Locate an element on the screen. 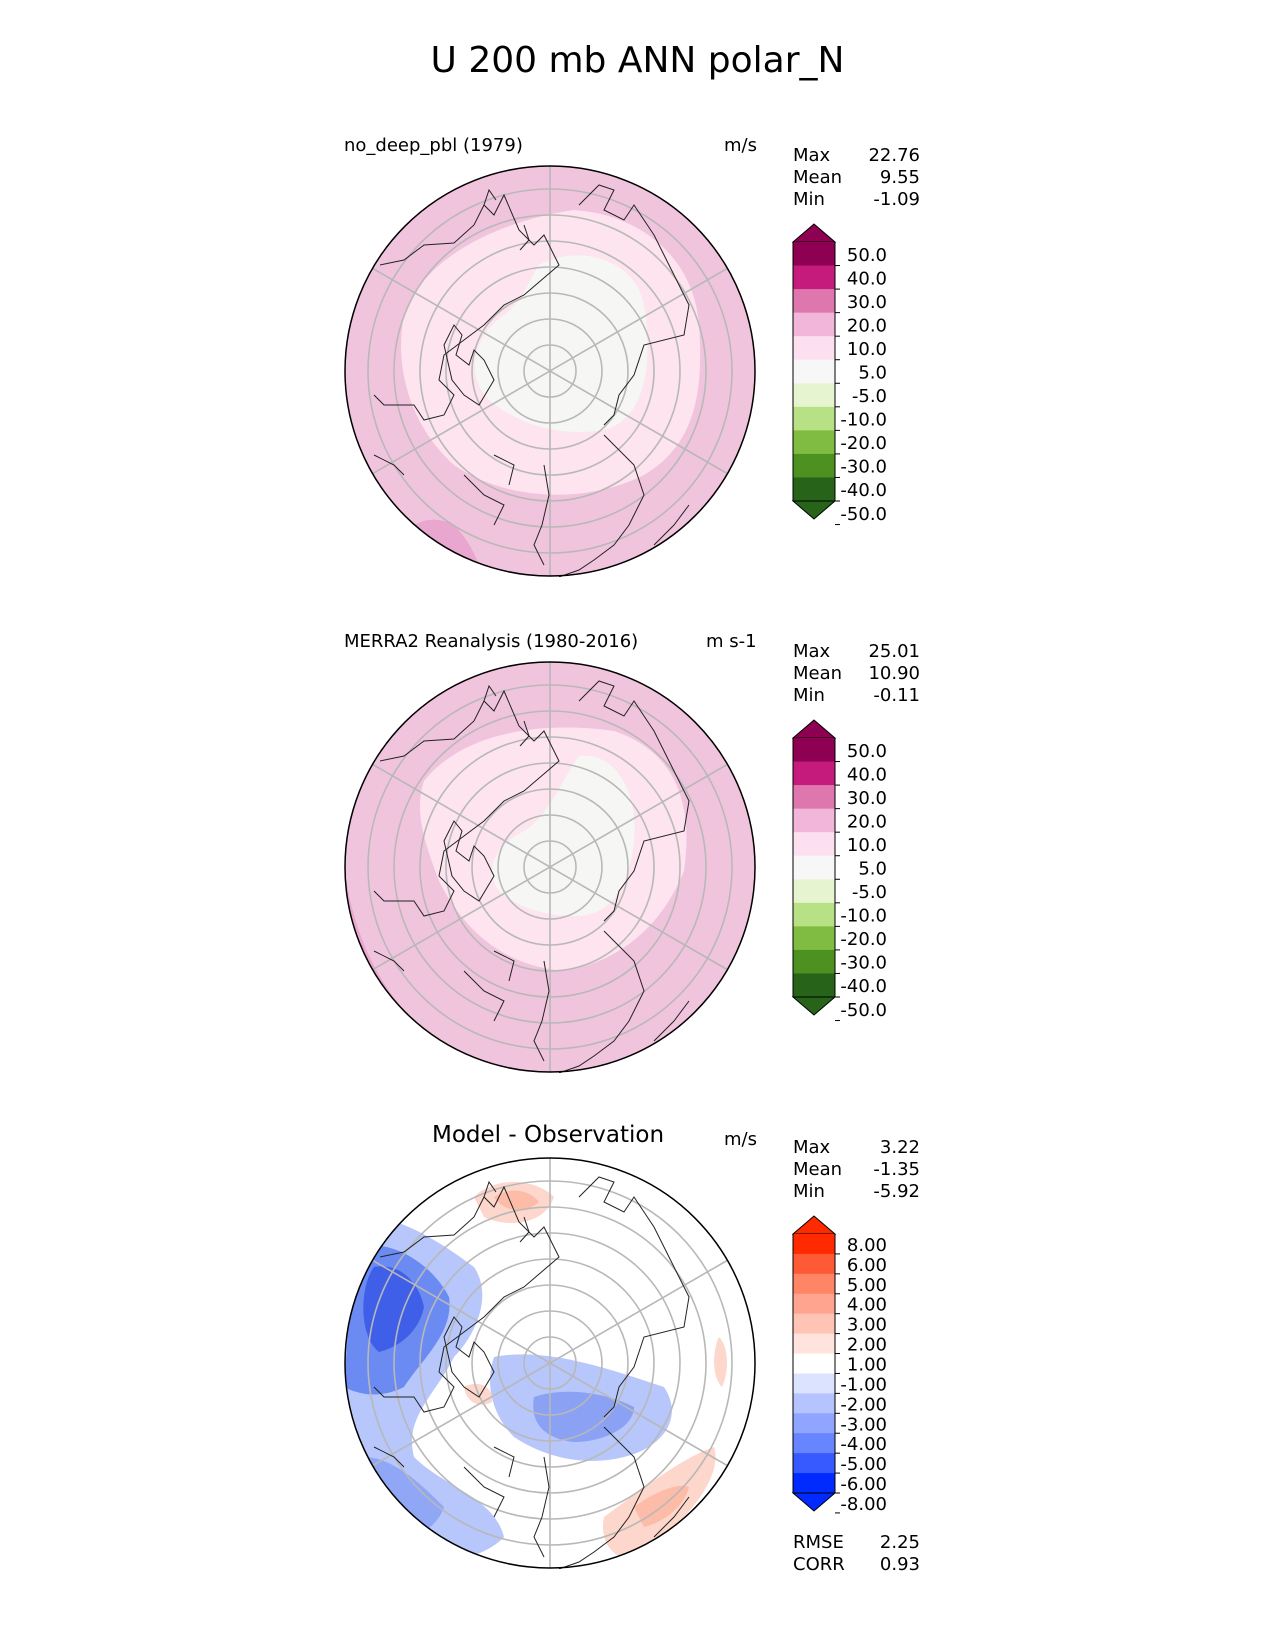  panel-3-units: m/s is located at coordinates (740, 1139).